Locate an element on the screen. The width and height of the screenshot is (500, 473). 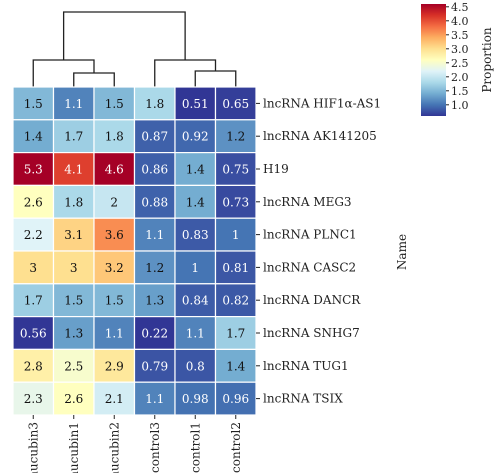
colorbar-title: Proportion is located at coordinates (487, 60).